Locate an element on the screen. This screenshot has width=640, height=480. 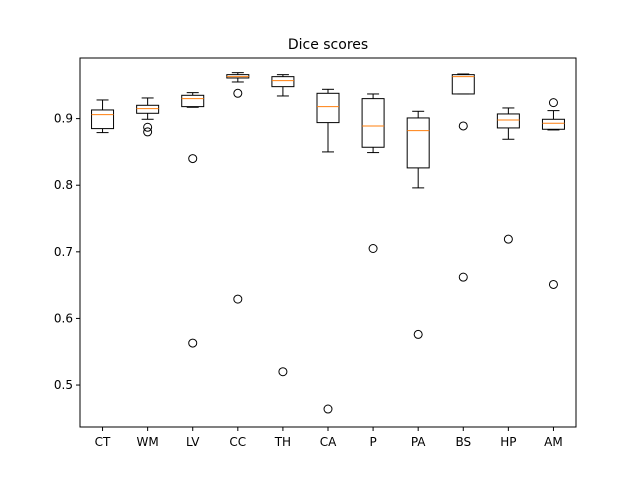
x-tick-label: CT is located at coordinates (103, 442).